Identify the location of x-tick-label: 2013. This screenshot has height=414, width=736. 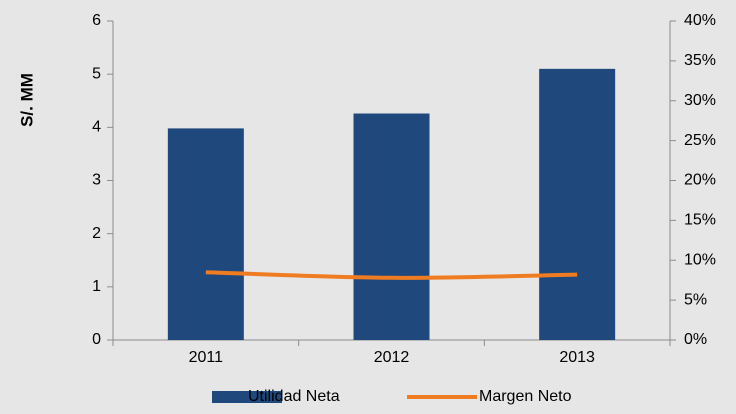
(577, 357).